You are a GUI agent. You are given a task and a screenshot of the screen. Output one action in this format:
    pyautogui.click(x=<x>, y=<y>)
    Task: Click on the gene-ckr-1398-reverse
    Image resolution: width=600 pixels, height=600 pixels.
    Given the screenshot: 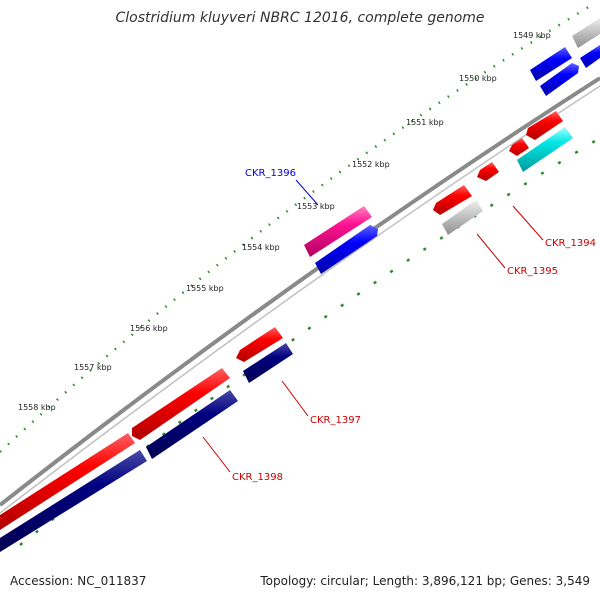 What is the action you would take?
    pyautogui.click(x=73, y=501)
    